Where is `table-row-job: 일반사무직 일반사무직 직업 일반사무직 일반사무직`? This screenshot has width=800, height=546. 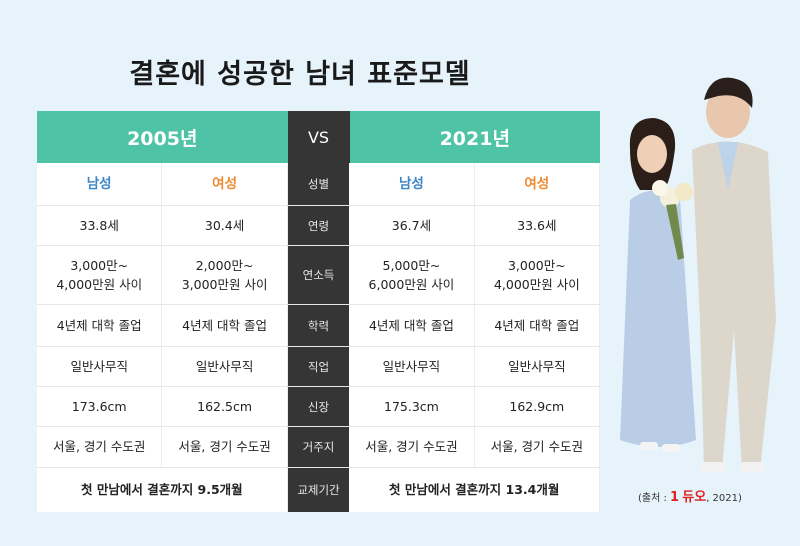
table-row-job: 일반사무직 일반사무직 직업 일반사무직 일반사무직 is located at coordinates (319, 367).